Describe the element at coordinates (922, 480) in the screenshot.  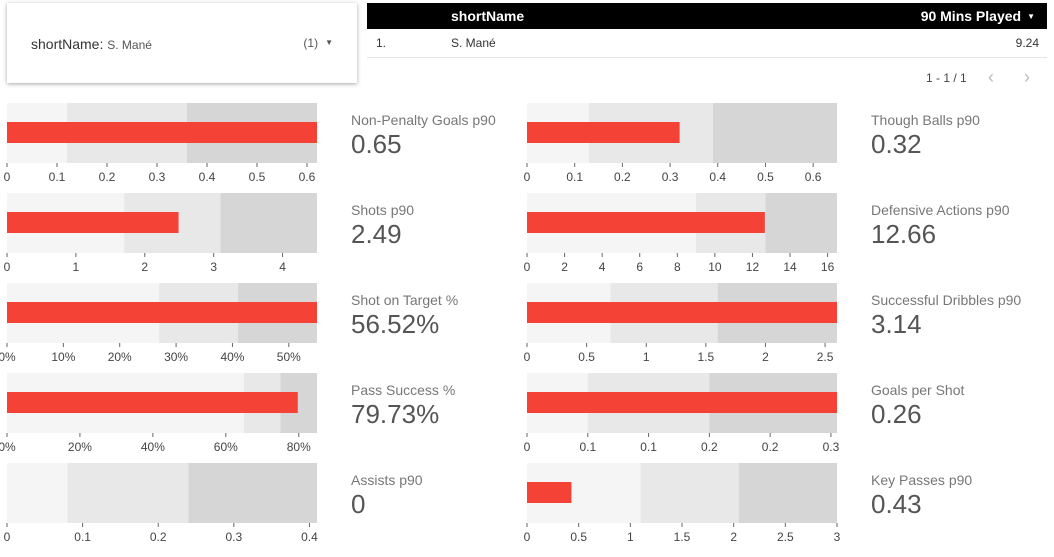
I see `metric-title: Key Passes p90` at that location.